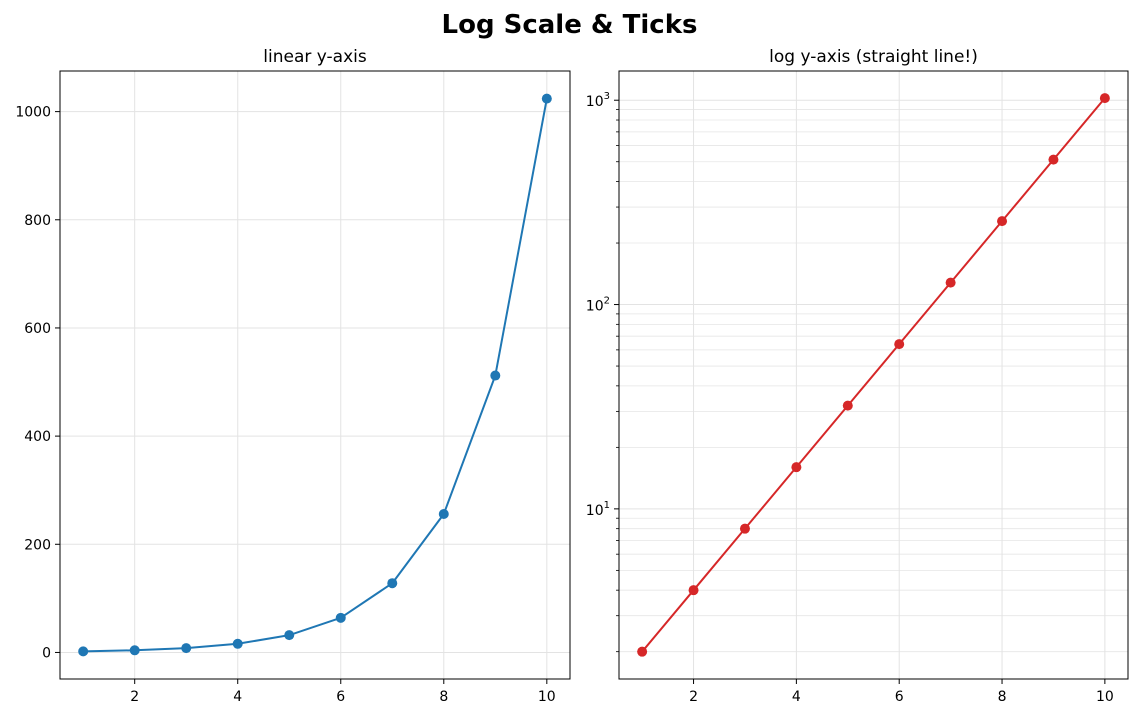 The image size is (1139, 716). Describe the element at coordinates (873, 57) in the screenshot. I see `panel-title: log y-axis (straight line!)` at that location.